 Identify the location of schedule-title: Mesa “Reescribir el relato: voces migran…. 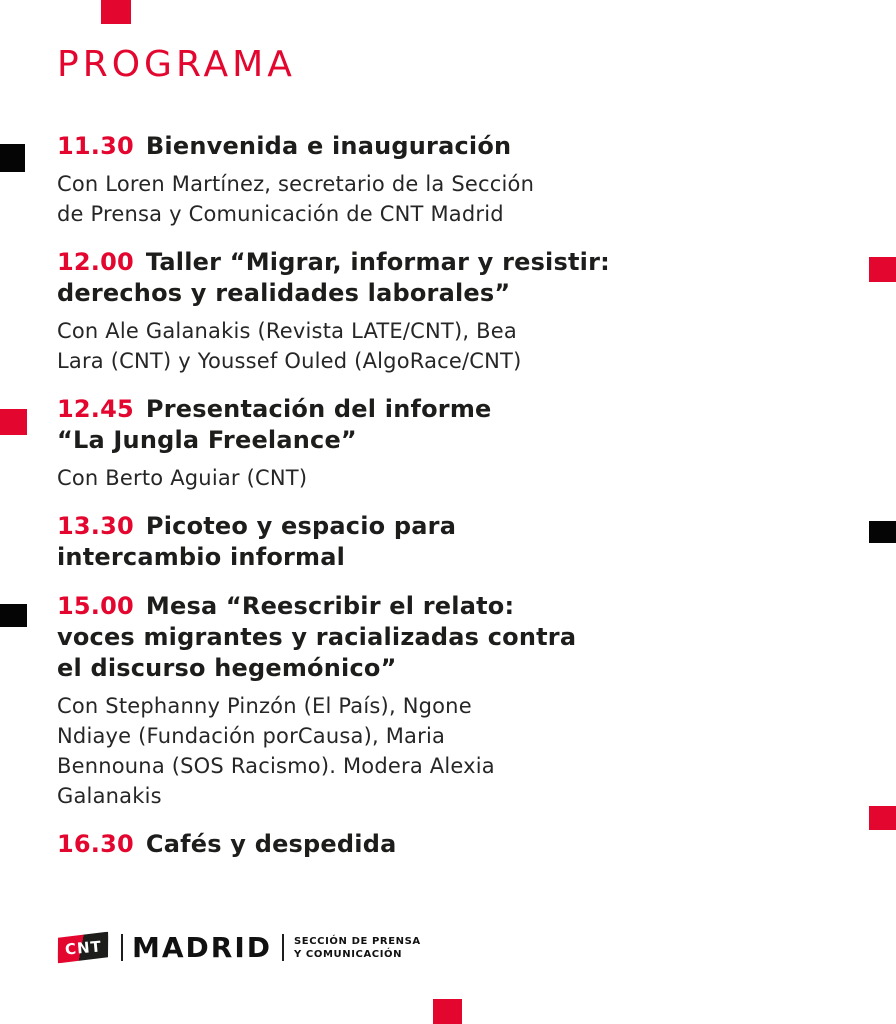
(317, 637).